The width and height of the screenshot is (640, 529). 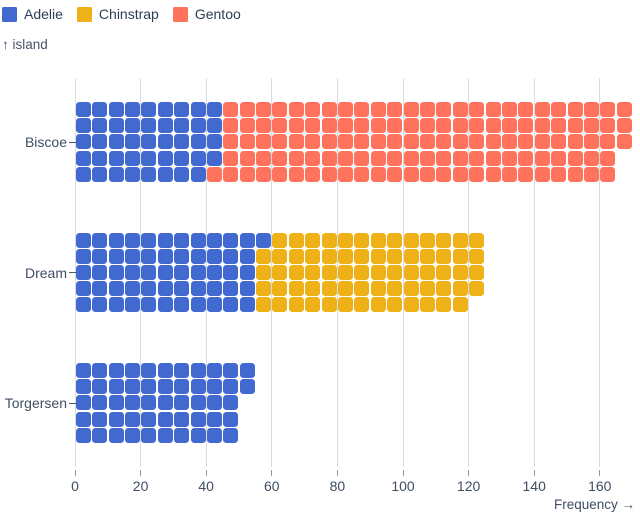 What do you see at coordinates (337, 486) in the screenshot?
I see `x-tick-label-80: 80` at bounding box center [337, 486].